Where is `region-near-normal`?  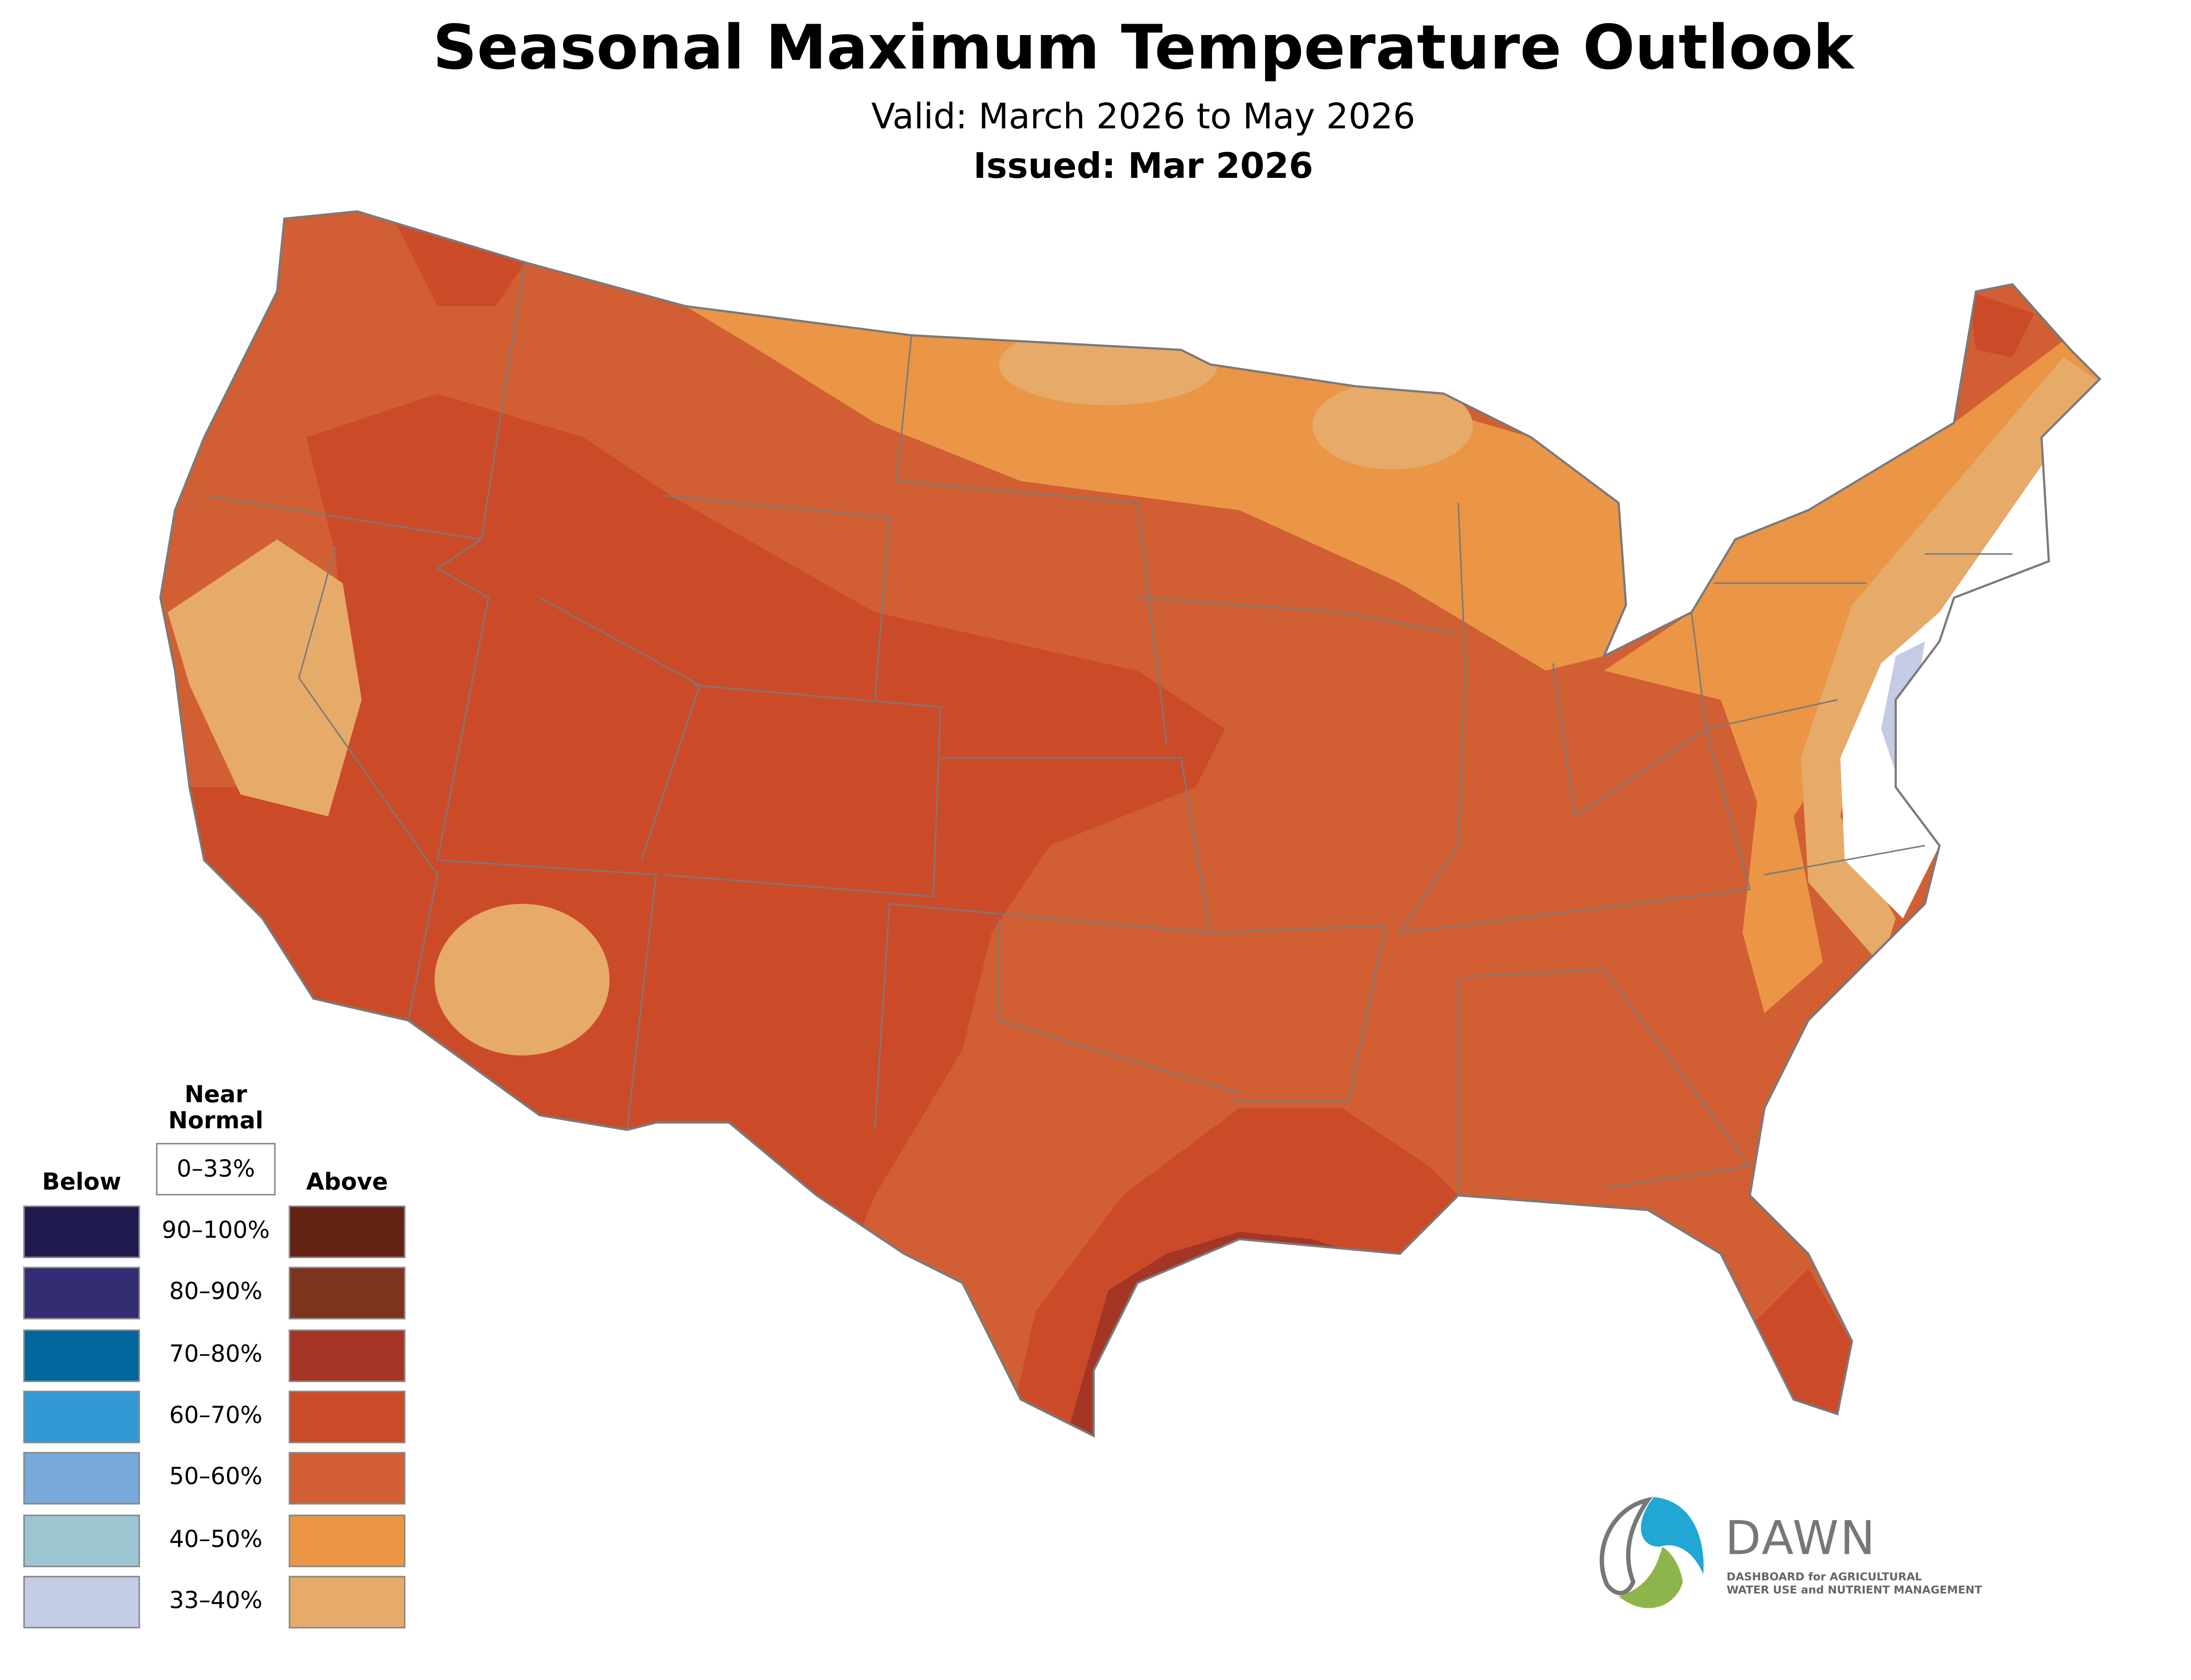 region-near-normal is located at coordinates (1970, 650).